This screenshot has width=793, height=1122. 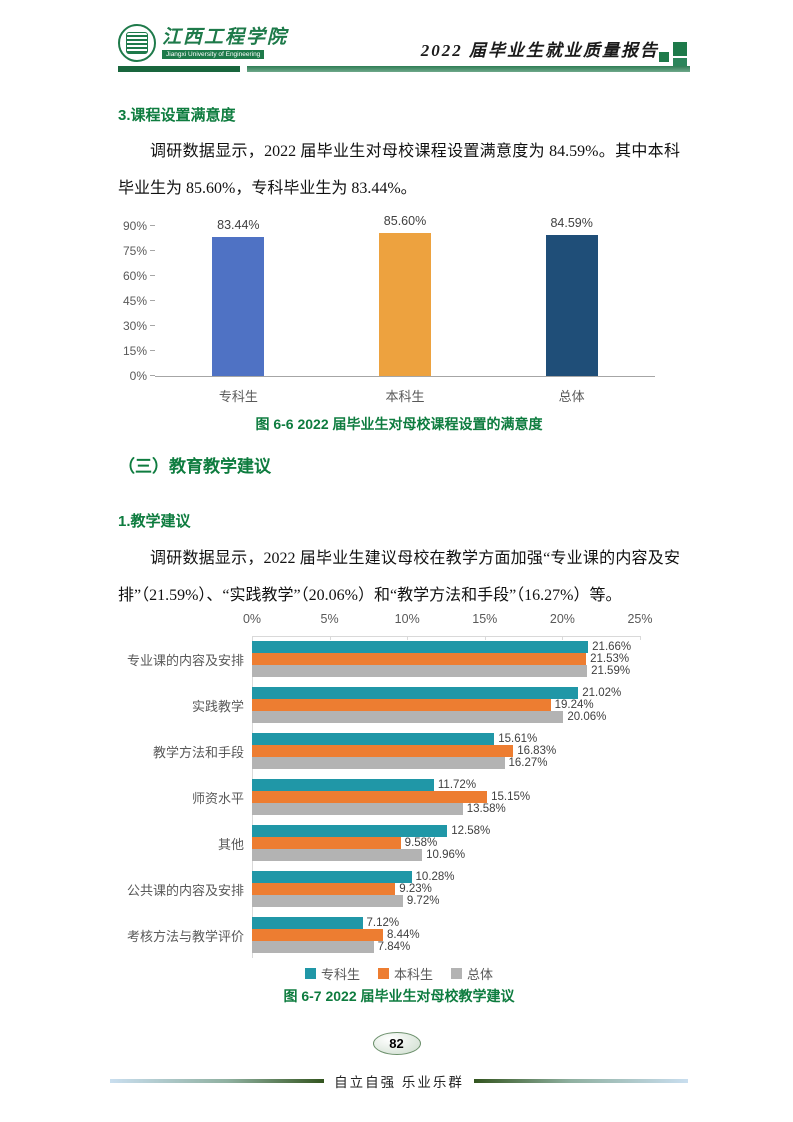 I want to click on bar-row: 16.83%, so click(x=466, y=751).